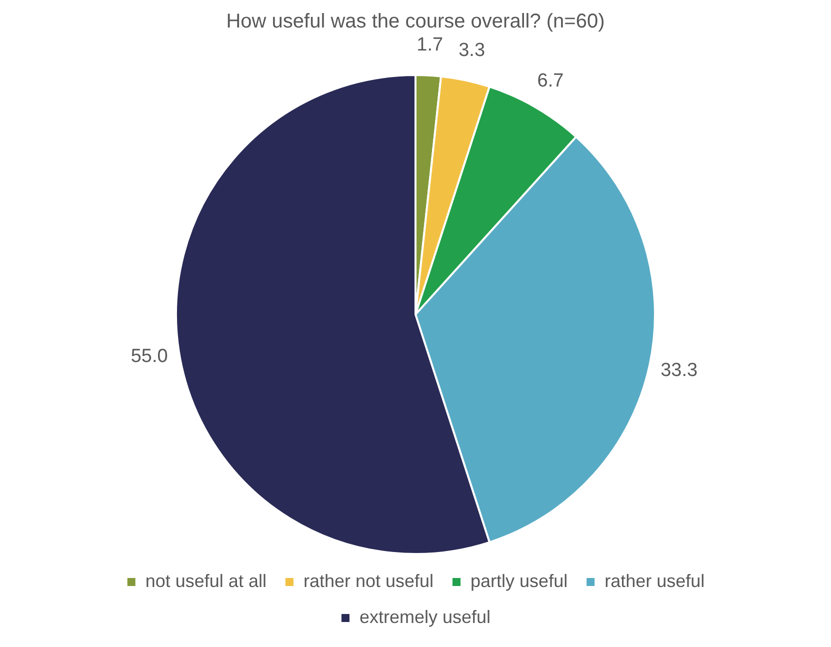  What do you see at coordinates (679, 371) in the screenshot?
I see `data-label: 33.3` at bounding box center [679, 371].